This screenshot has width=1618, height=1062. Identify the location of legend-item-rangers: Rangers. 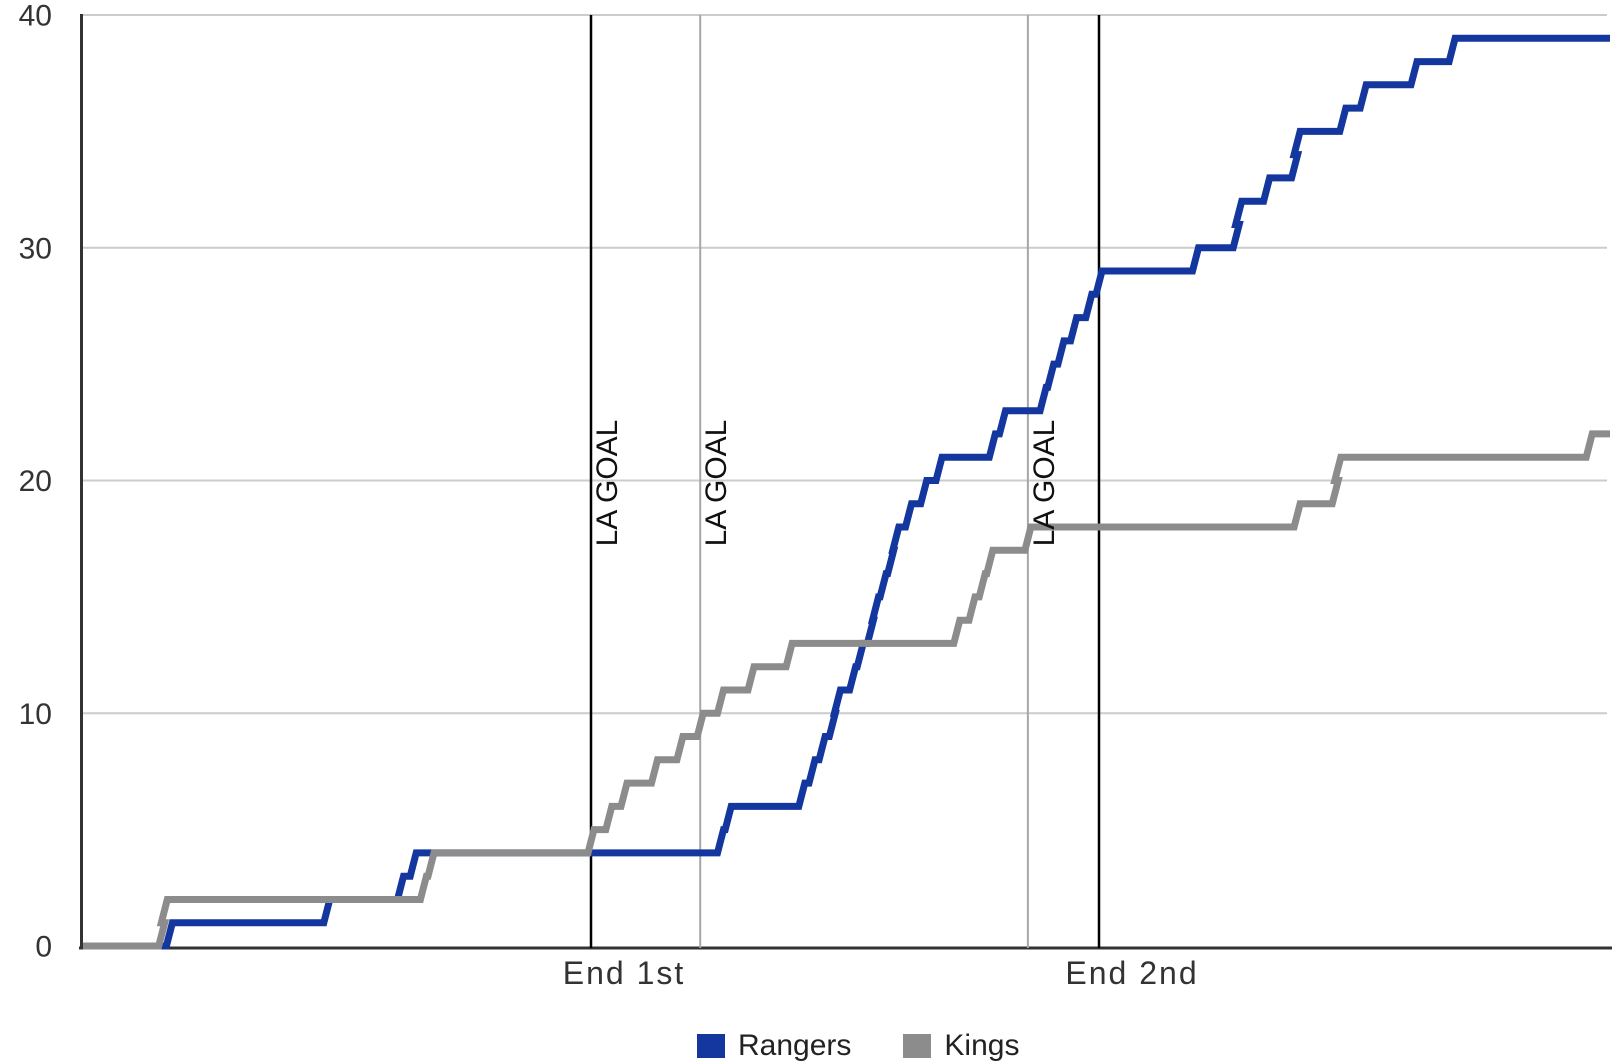
(774, 1046).